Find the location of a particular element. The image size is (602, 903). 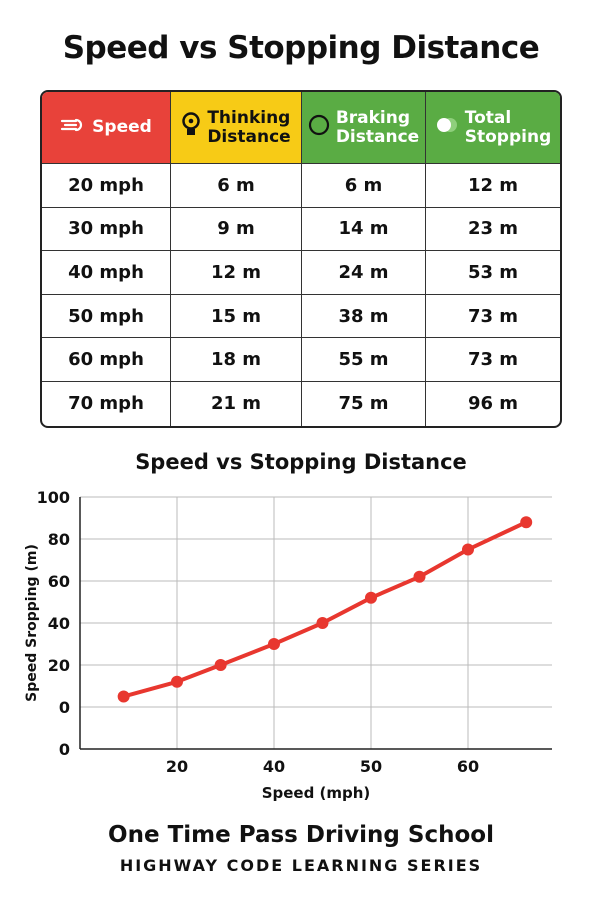

y-tick-label: 80 is located at coordinates (59, 539).